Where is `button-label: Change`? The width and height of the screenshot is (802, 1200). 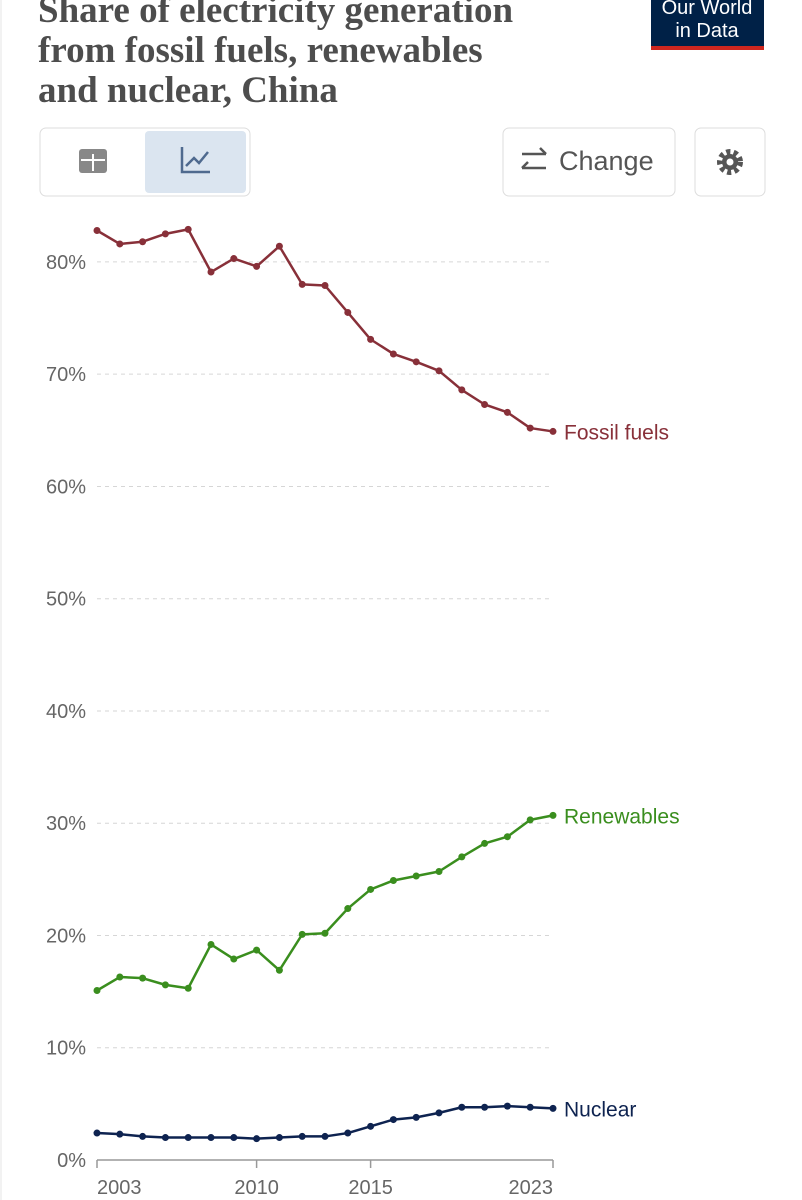
button-label: Change is located at coordinates (606, 161).